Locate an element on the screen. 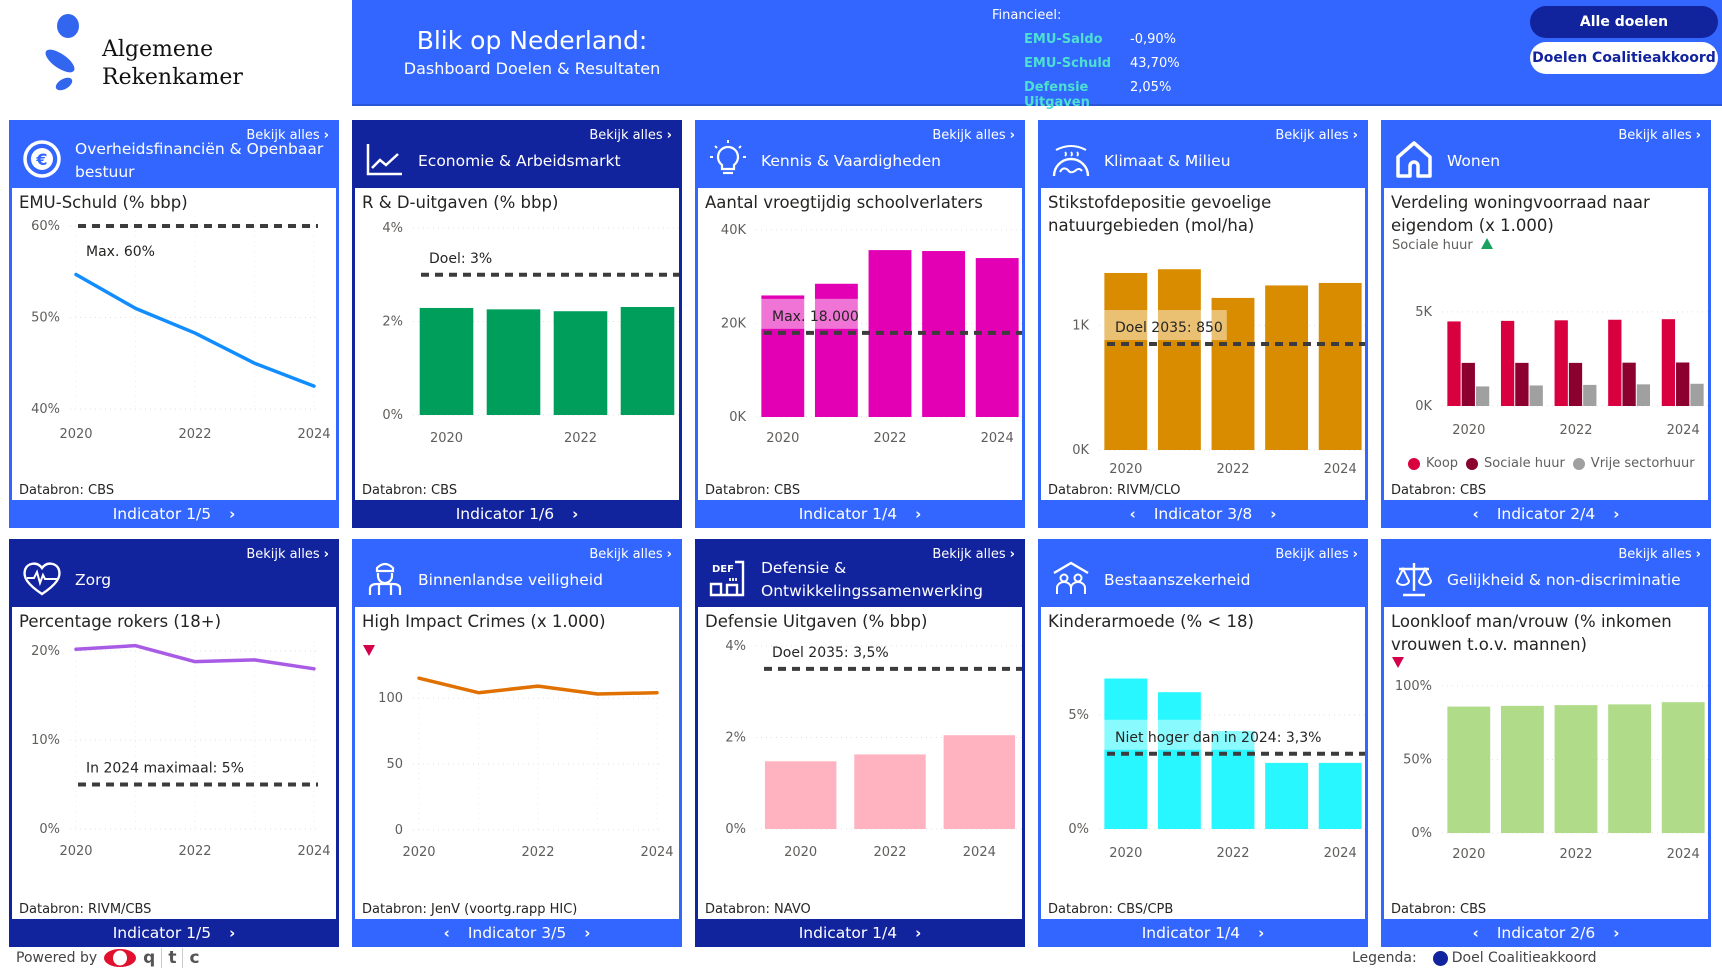 The image size is (1722, 972). chart: 0% 2% 4% 2020 2022 2024 Doel 2035: 3,5% is located at coordinates (873, 749).